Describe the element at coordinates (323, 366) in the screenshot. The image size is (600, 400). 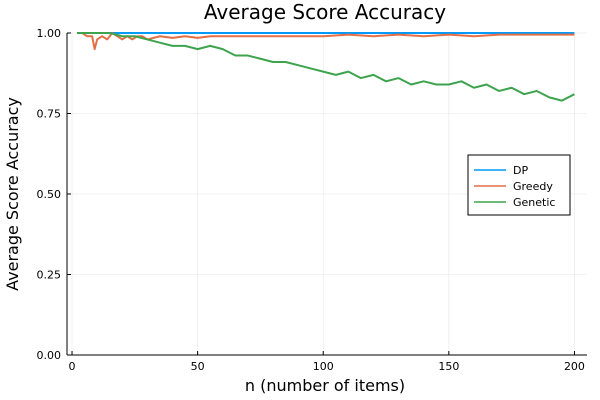
I see `x-tick-label: 100` at that location.